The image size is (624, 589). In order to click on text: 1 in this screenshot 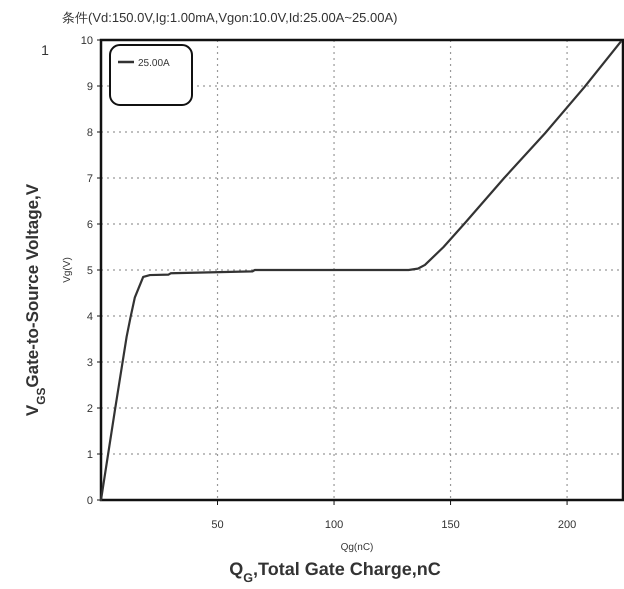, I will do `click(45, 50)`.